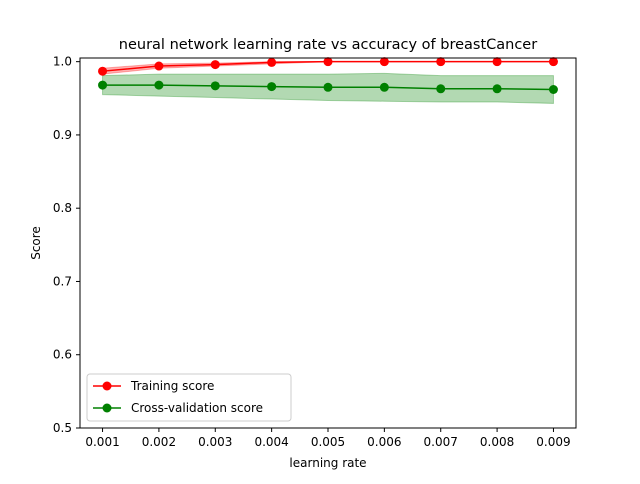 Image resolution: width=640 pixels, height=484 pixels. Describe the element at coordinates (327, 463) in the screenshot. I see `x-axis-label: learning rate` at that location.